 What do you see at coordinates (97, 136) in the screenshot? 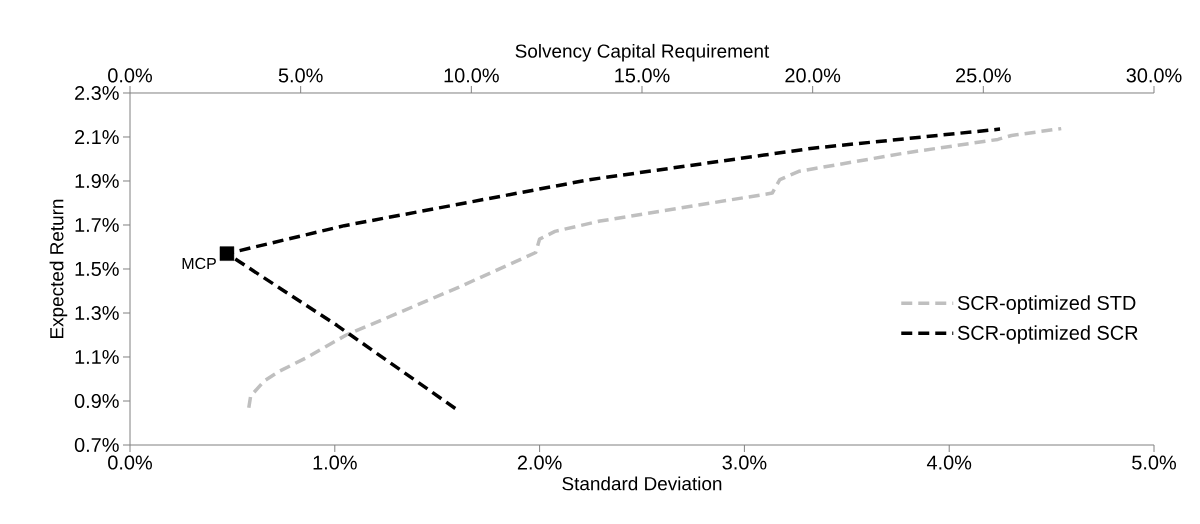
I see `y-tick-label: 2.1%` at bounding box center [97, 136].